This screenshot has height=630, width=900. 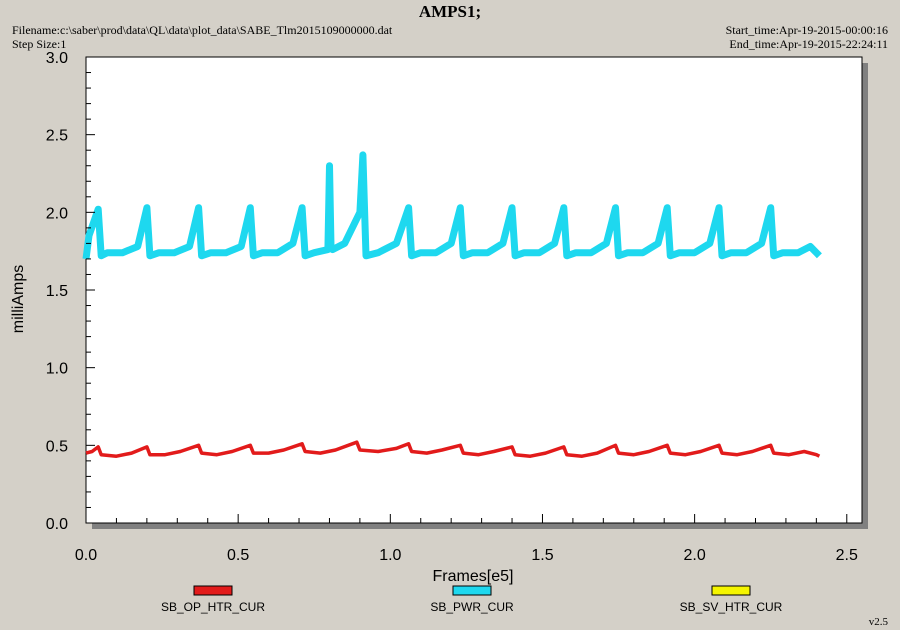 What do you see at coordinates (86, 555) in the screenshot?
I see `x-tick-label: 0.0` at bounding box center [86, 555].